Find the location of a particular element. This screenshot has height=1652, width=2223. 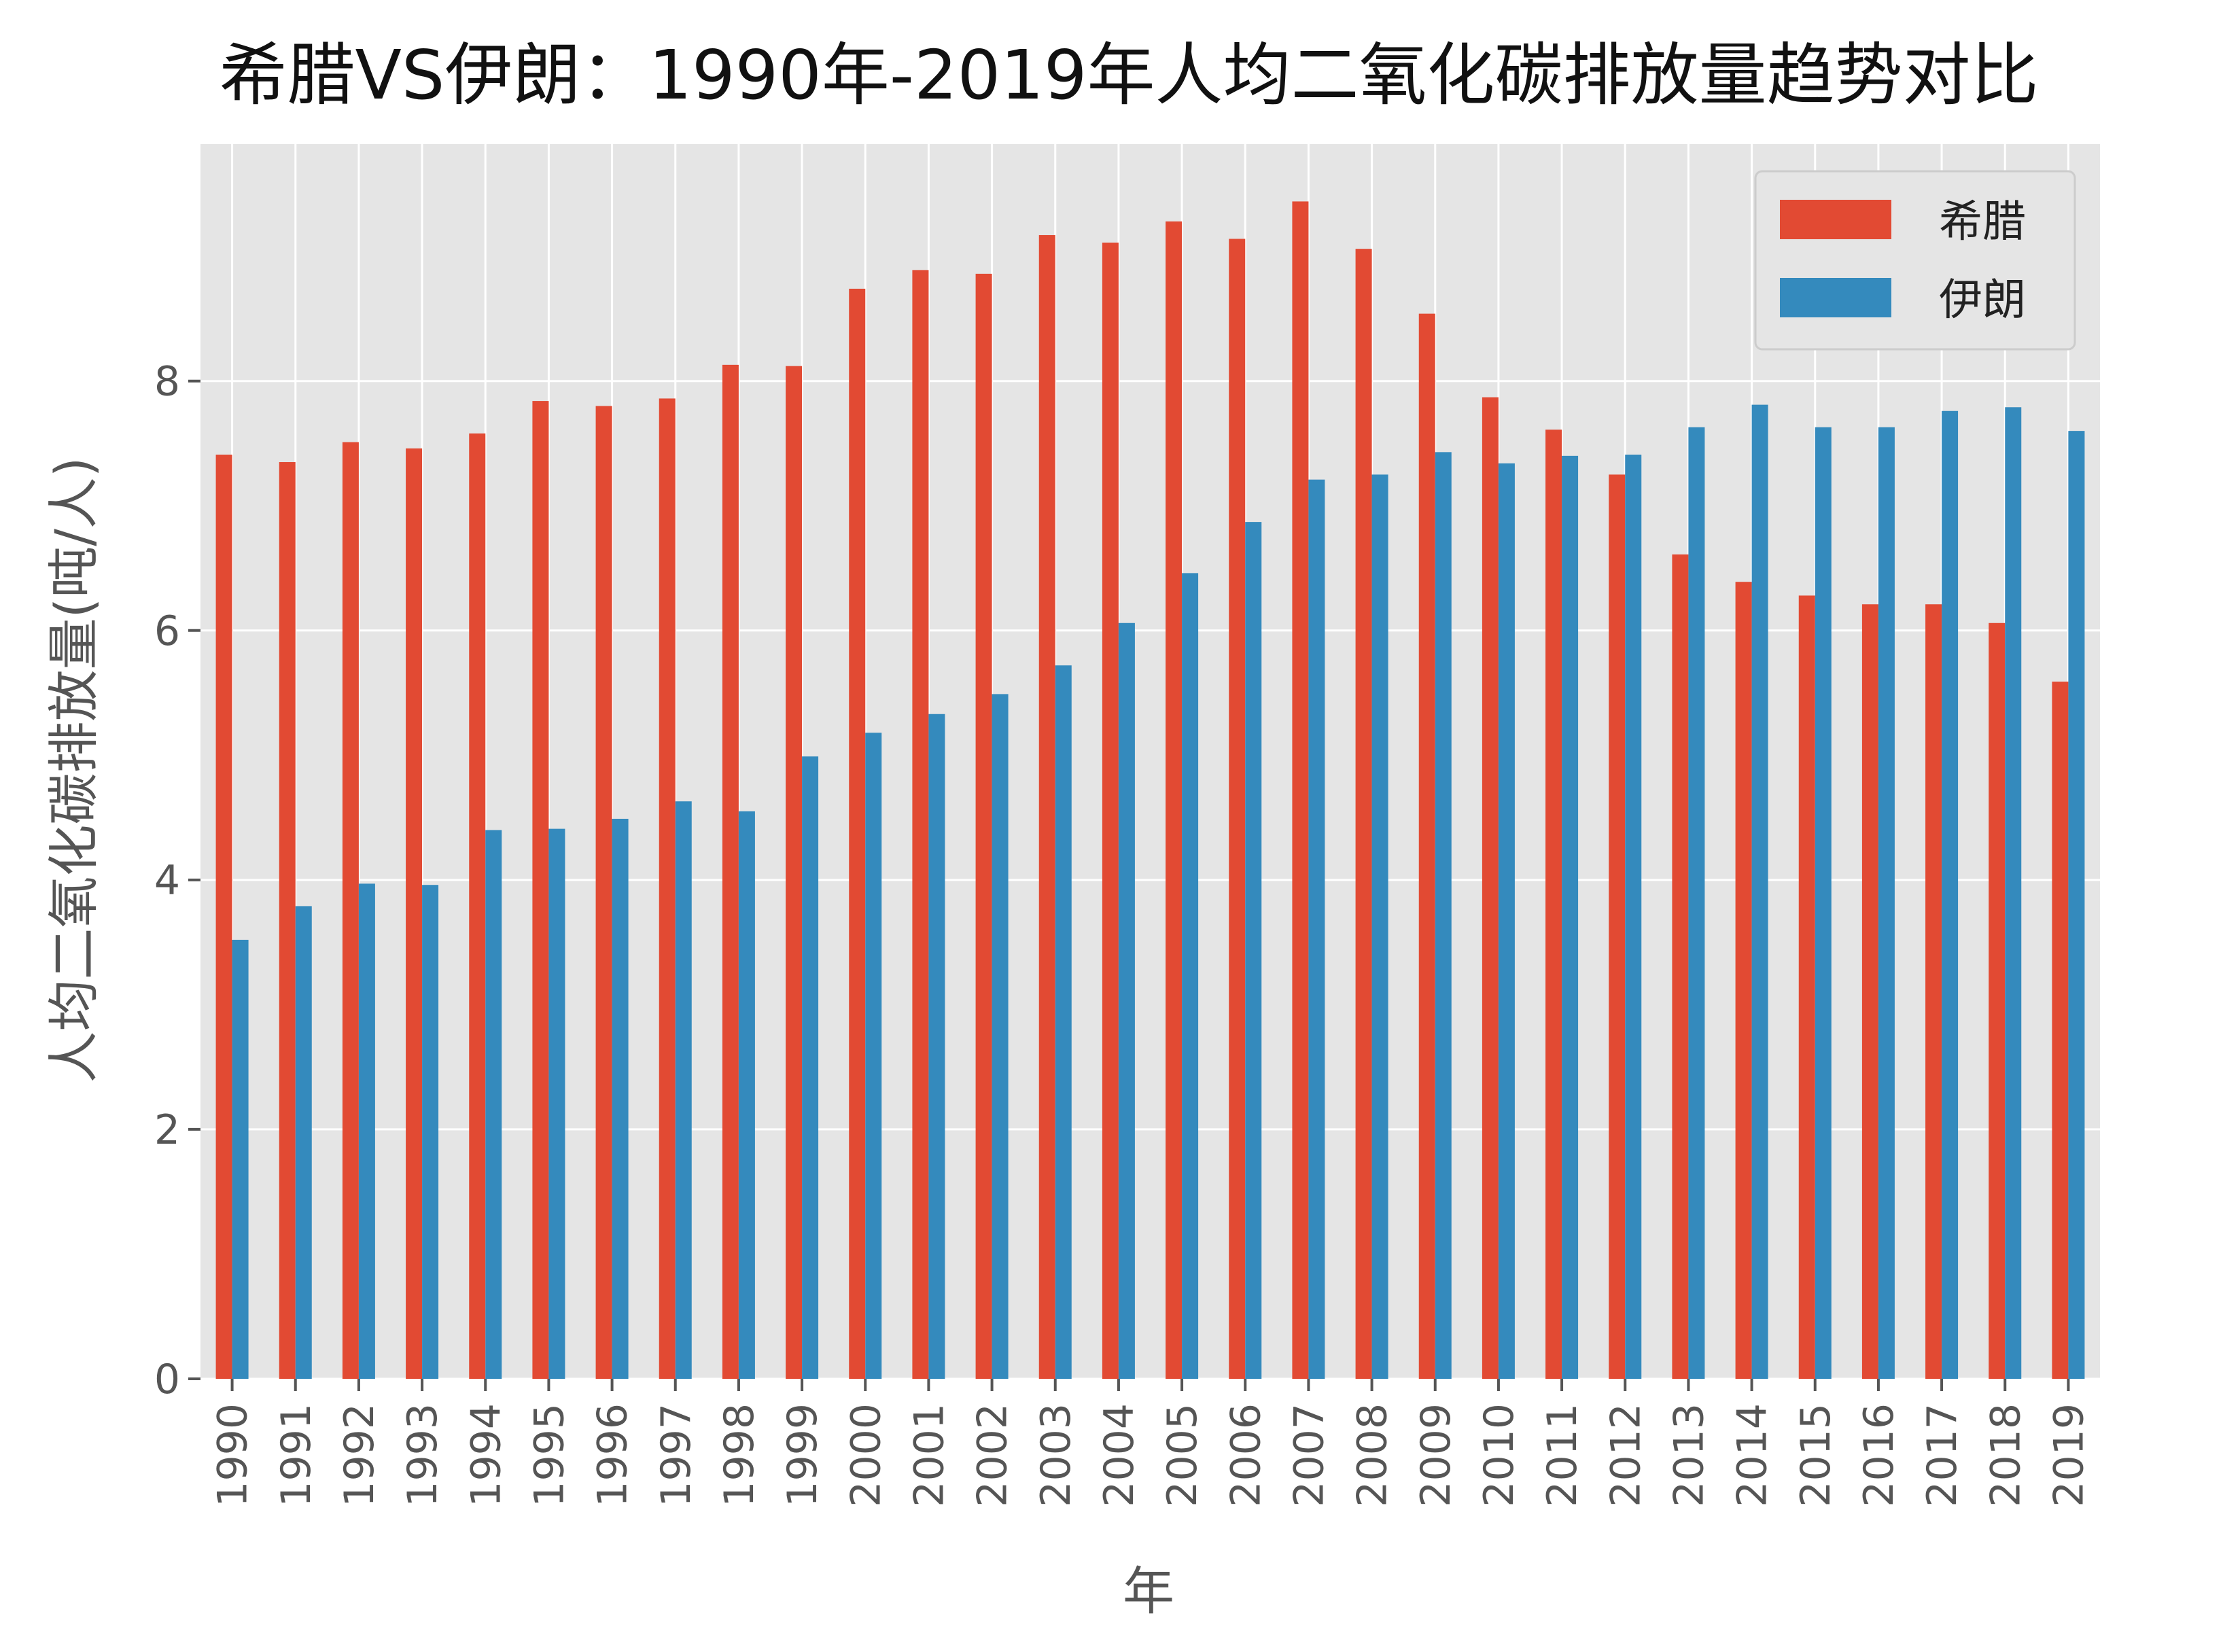

x-tick-label: 1995 is located at coordinates (549, 1455).